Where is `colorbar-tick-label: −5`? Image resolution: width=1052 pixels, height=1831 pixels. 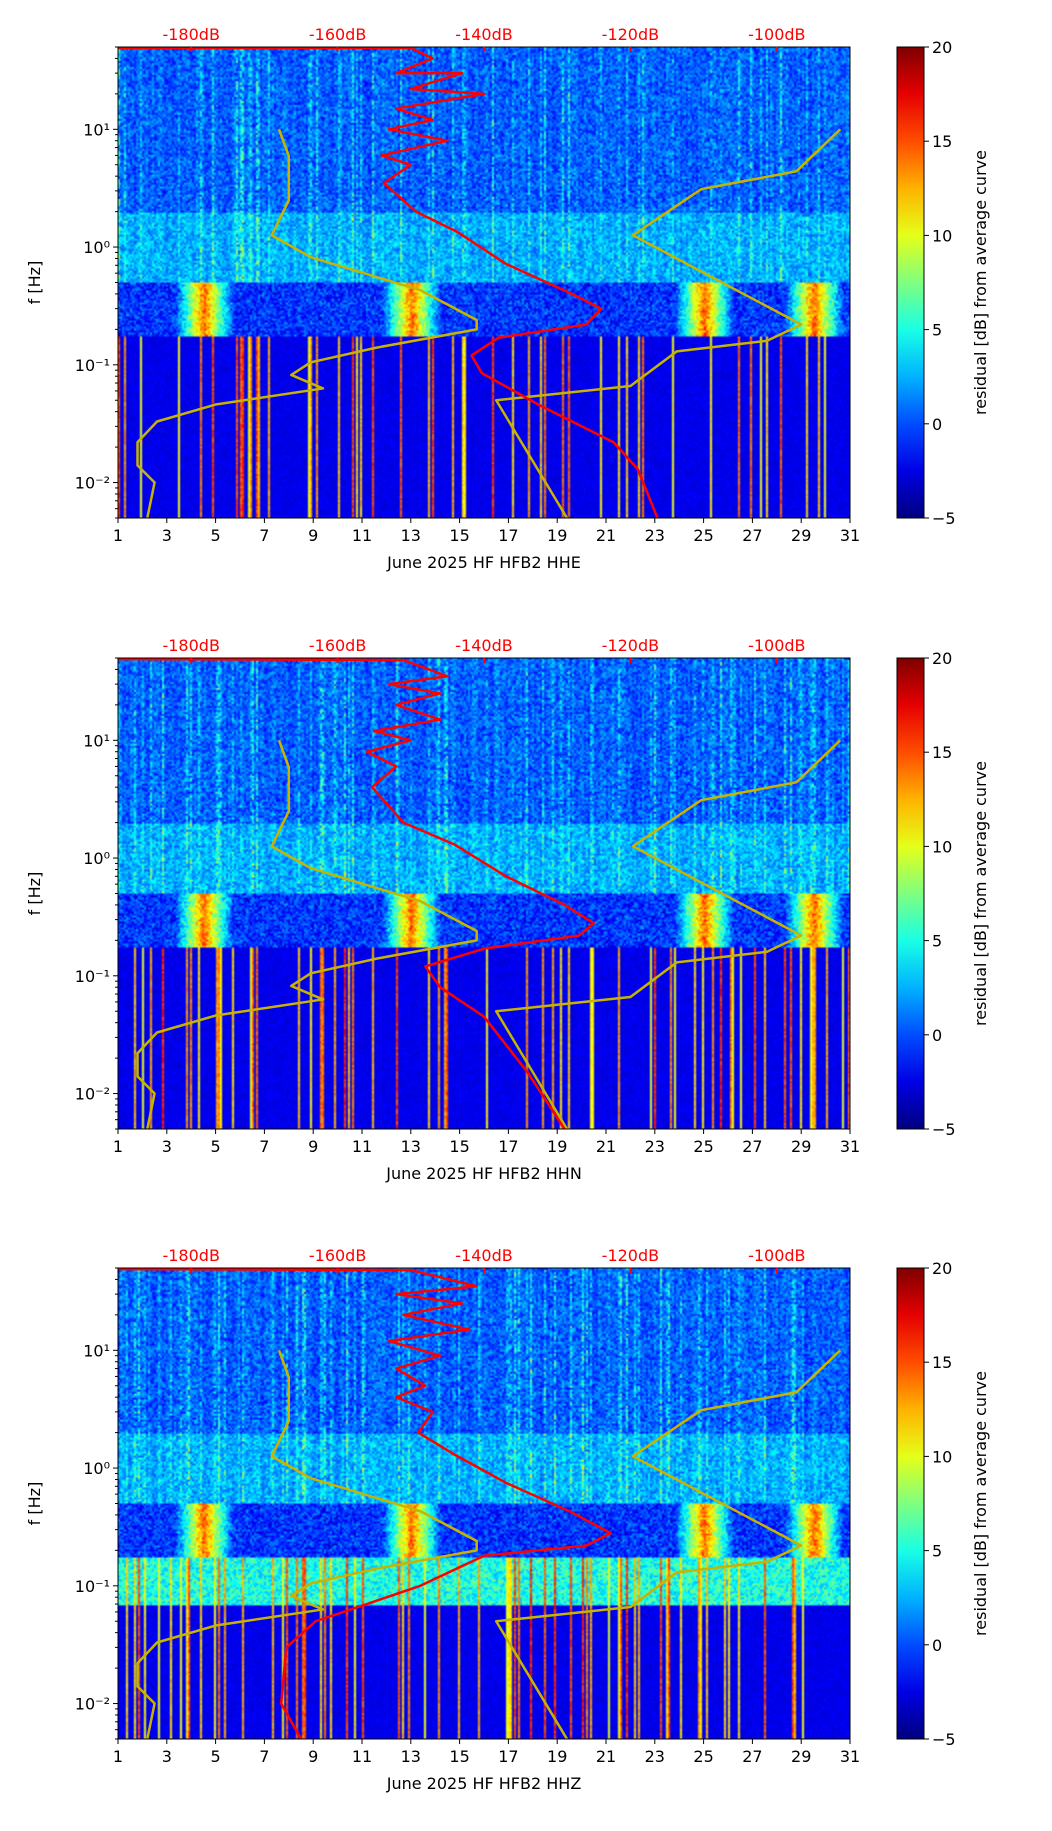
colorbar-tick-label: −5 is located at coordinates (944, 518).